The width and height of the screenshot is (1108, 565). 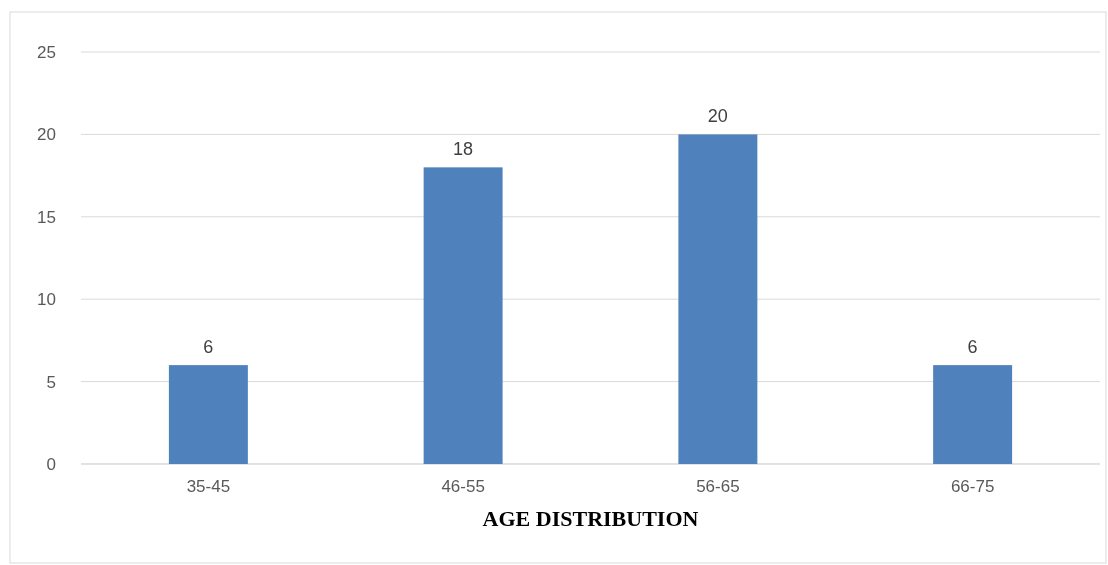 What do you see at coordinates (972, 486) in the screenshot?
I see `x-tick-label: 66-75` at bounding box center [972, 486].